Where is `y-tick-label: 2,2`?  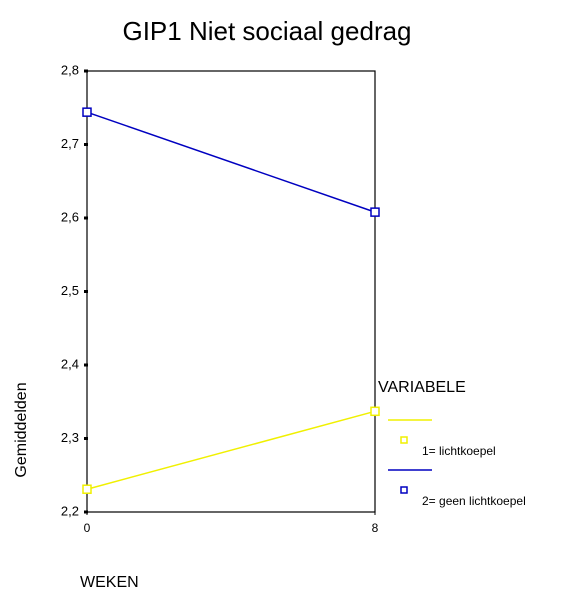 y-tick-label: 2,2 is located at coordinates (70, 510).